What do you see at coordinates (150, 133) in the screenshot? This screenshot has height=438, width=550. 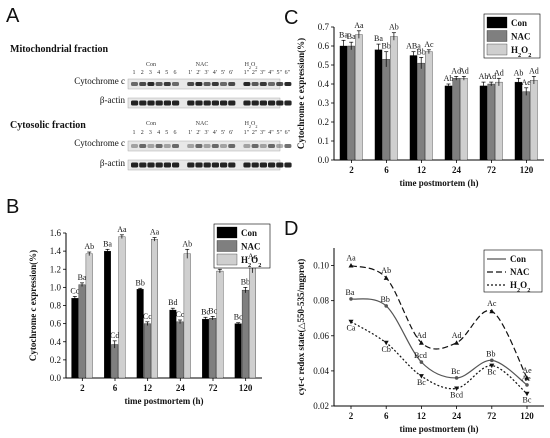 I see `blot-lane-label: 3` at bounding box center [150, 133].